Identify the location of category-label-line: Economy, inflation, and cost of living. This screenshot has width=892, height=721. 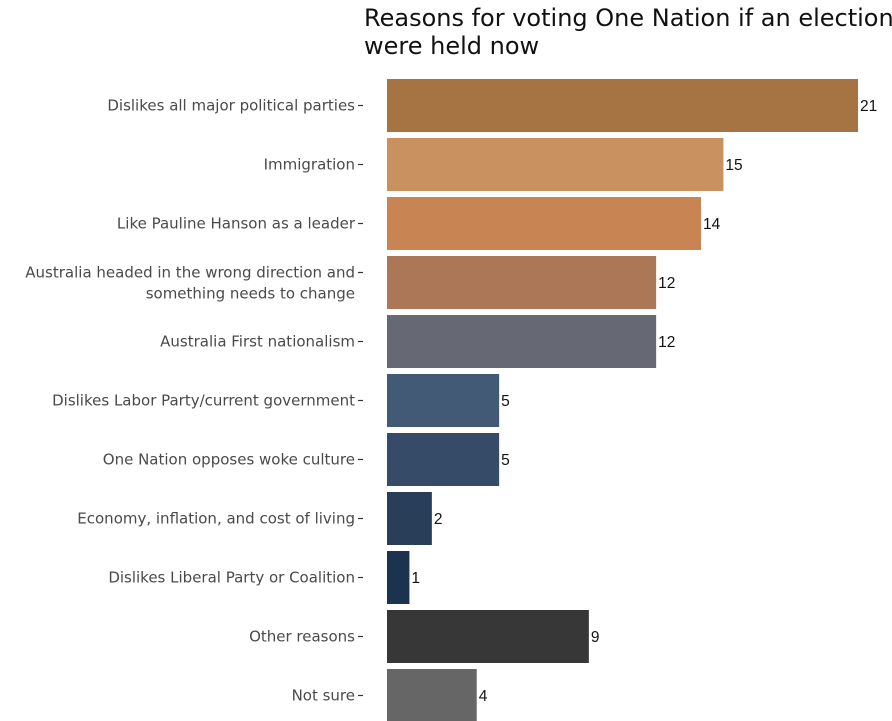
(216, 519).